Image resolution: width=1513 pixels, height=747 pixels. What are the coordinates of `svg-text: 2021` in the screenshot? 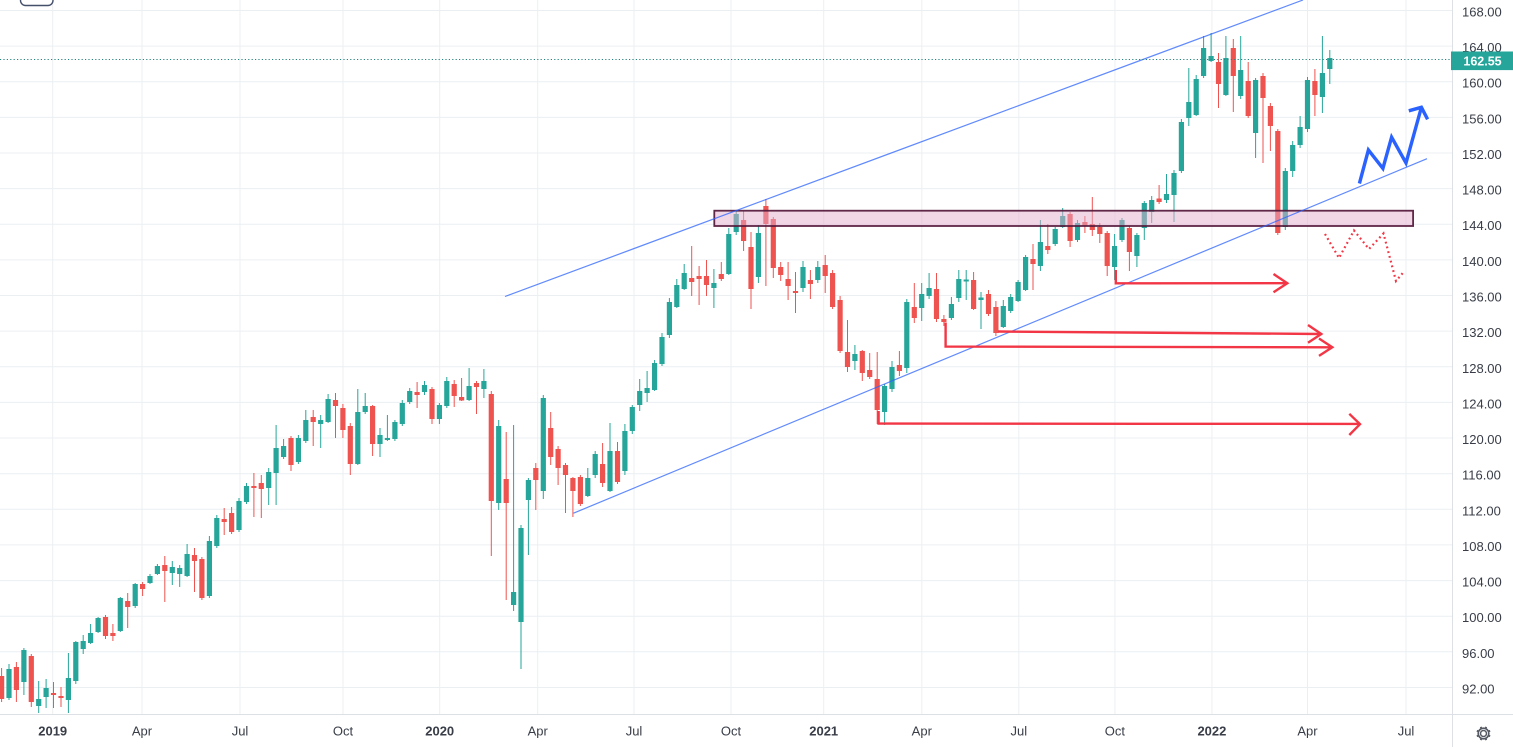 It's located at (823, 731).